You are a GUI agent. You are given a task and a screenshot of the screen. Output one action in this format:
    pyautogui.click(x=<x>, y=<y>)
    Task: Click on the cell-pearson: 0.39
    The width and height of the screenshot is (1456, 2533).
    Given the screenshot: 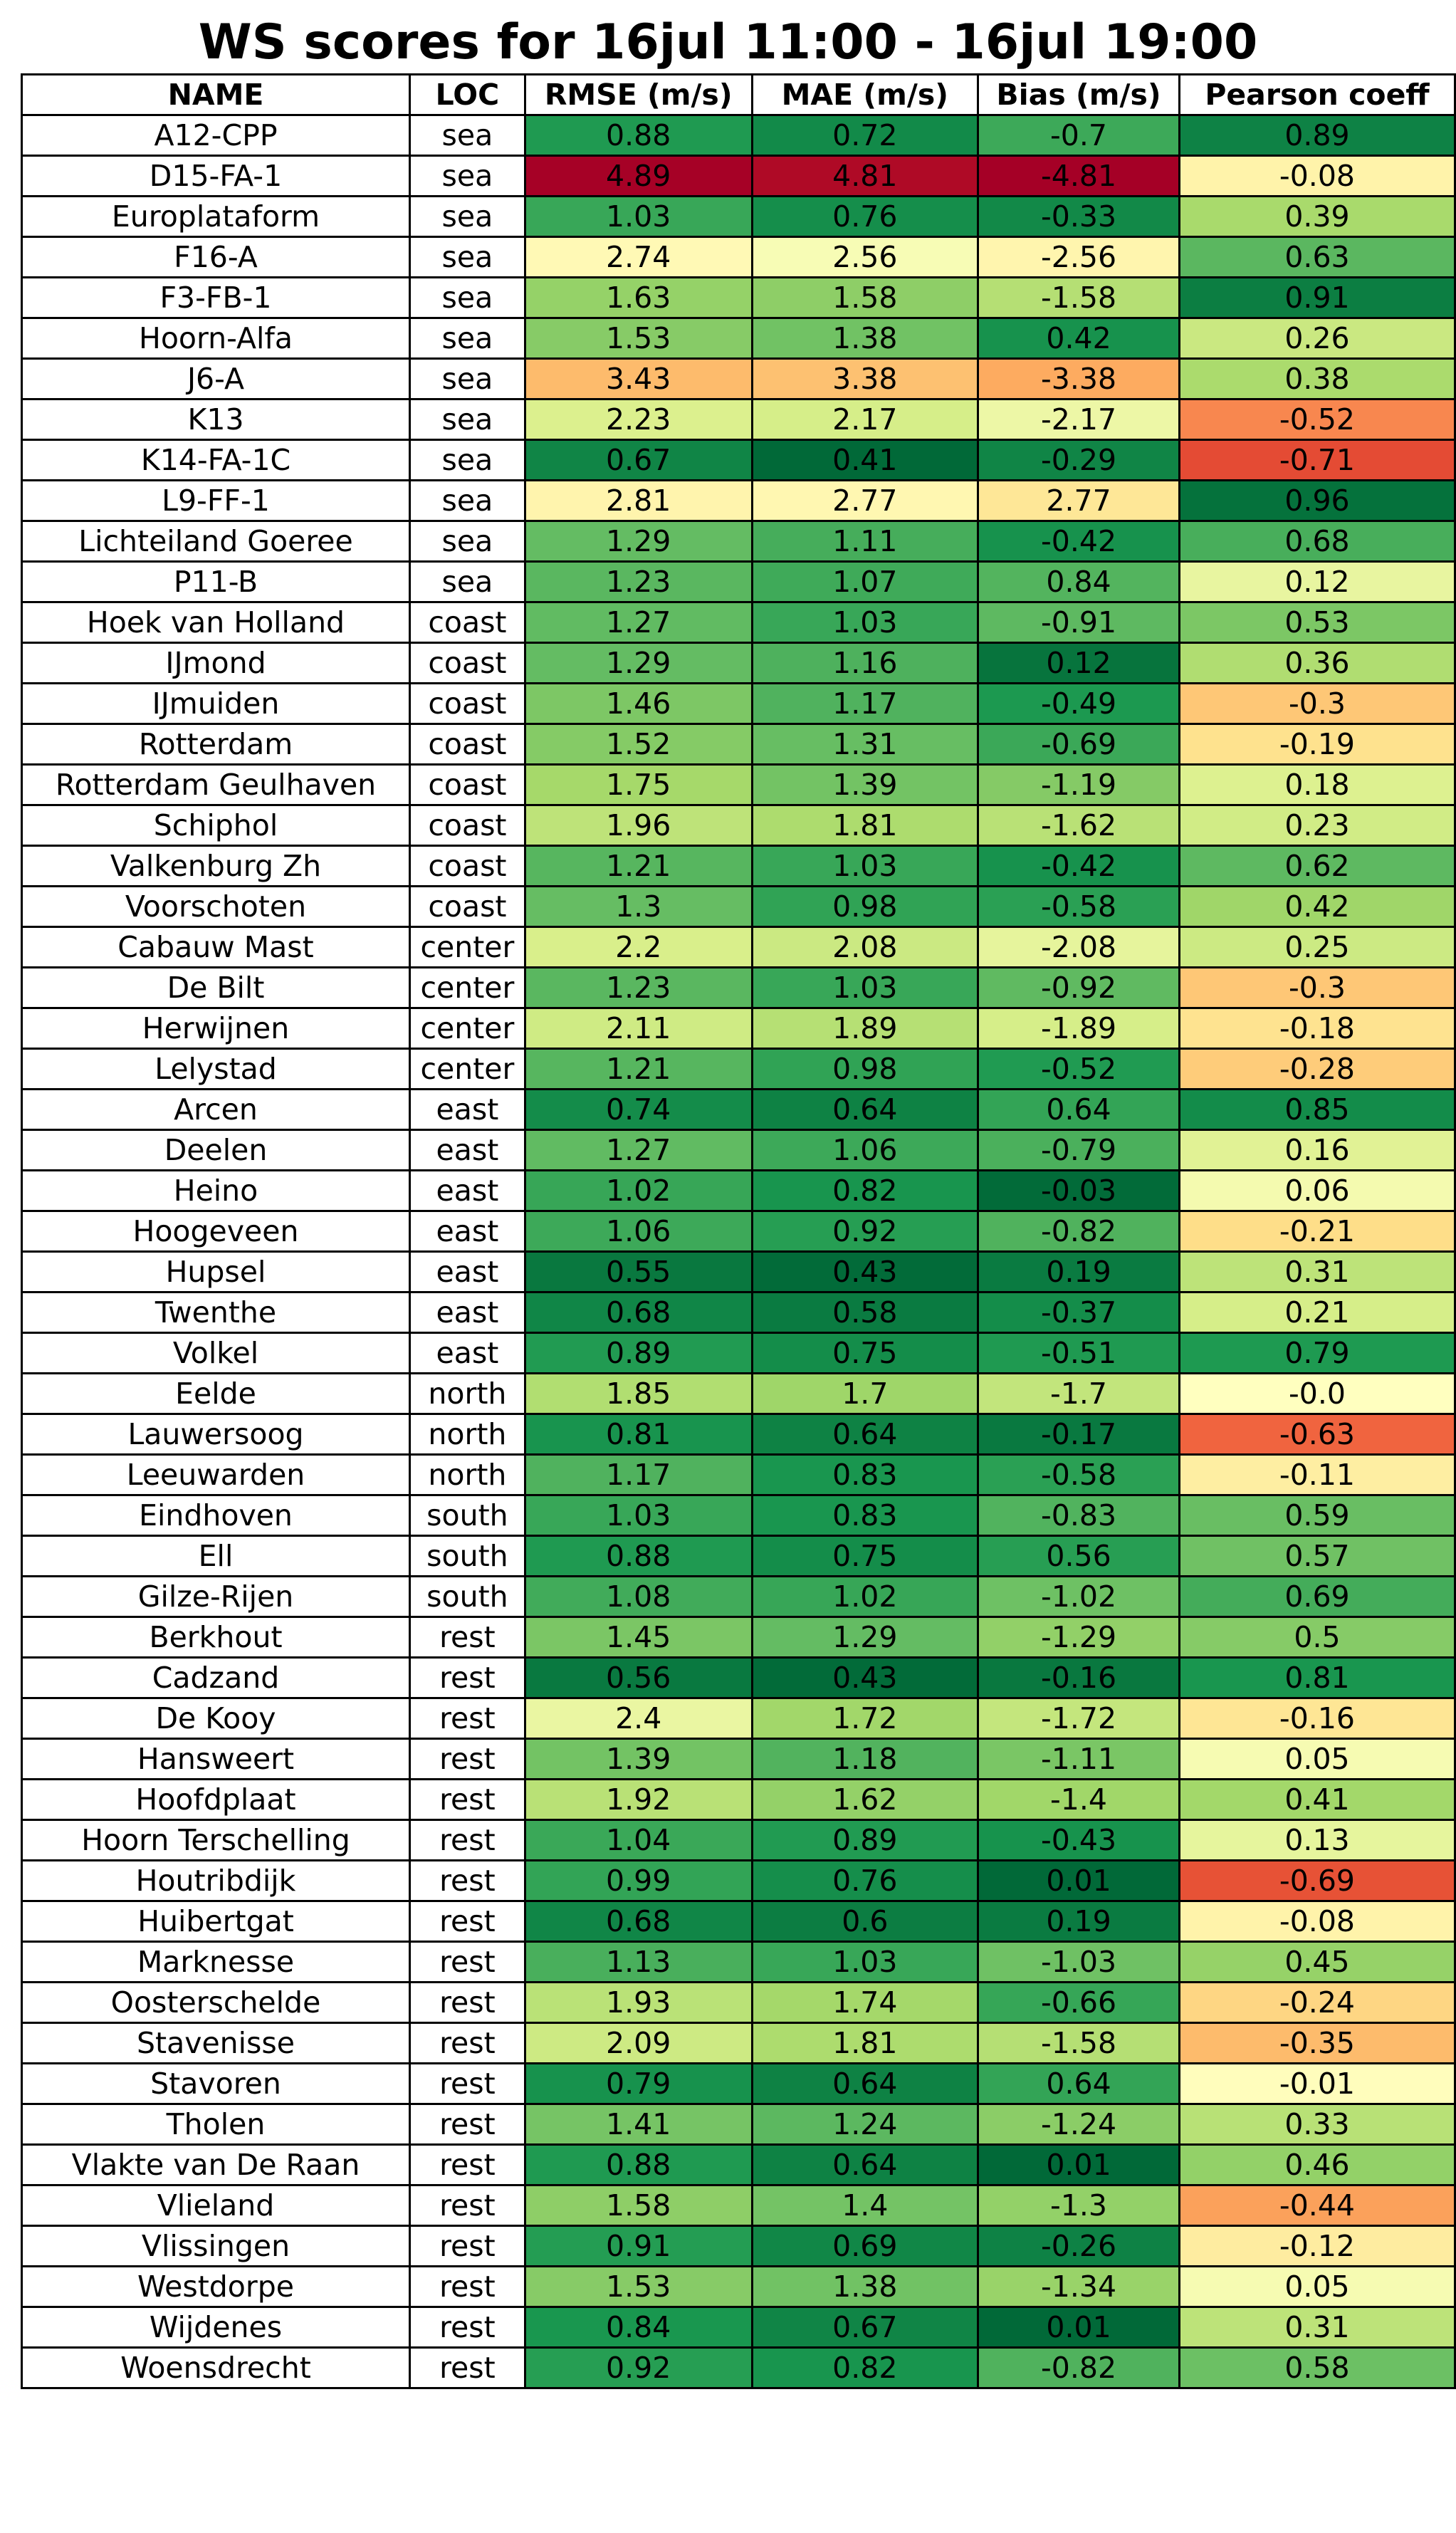 What is the action you would take?
    pyautogui.click(x=1317, y=216)
    